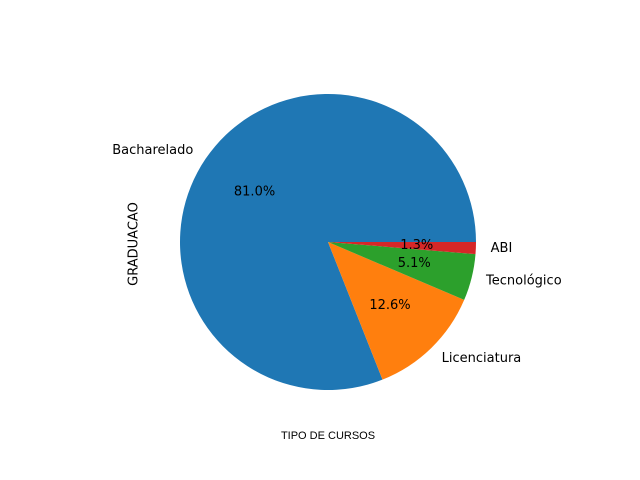 The image size is (640, 480). What do you see at coordinates (328, 436) in the screenshot?
I see `x-axis-label: TIPO DE CURSOS` at bounding box center [328, 436].